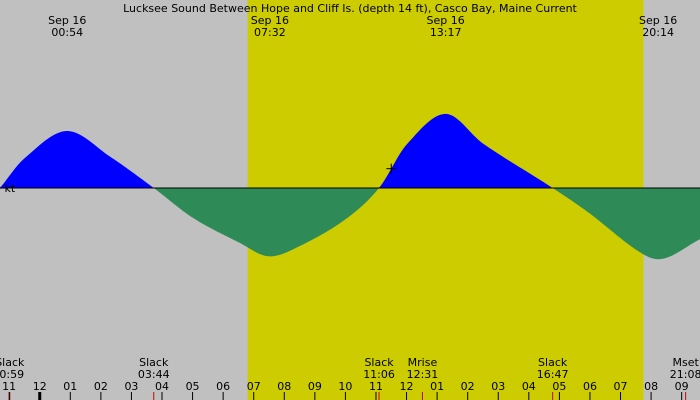  Describe the element at coordinates (391, 168) in the screenshot. I see `current-time-marker` at that location.